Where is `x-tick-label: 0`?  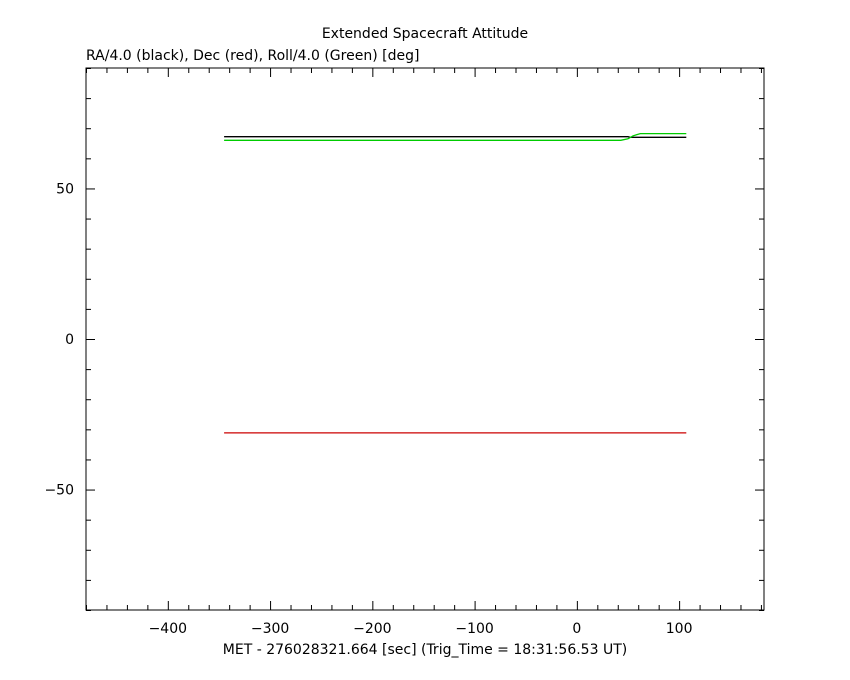
x-tick-label: 0 is located at coordinates (576, 629).